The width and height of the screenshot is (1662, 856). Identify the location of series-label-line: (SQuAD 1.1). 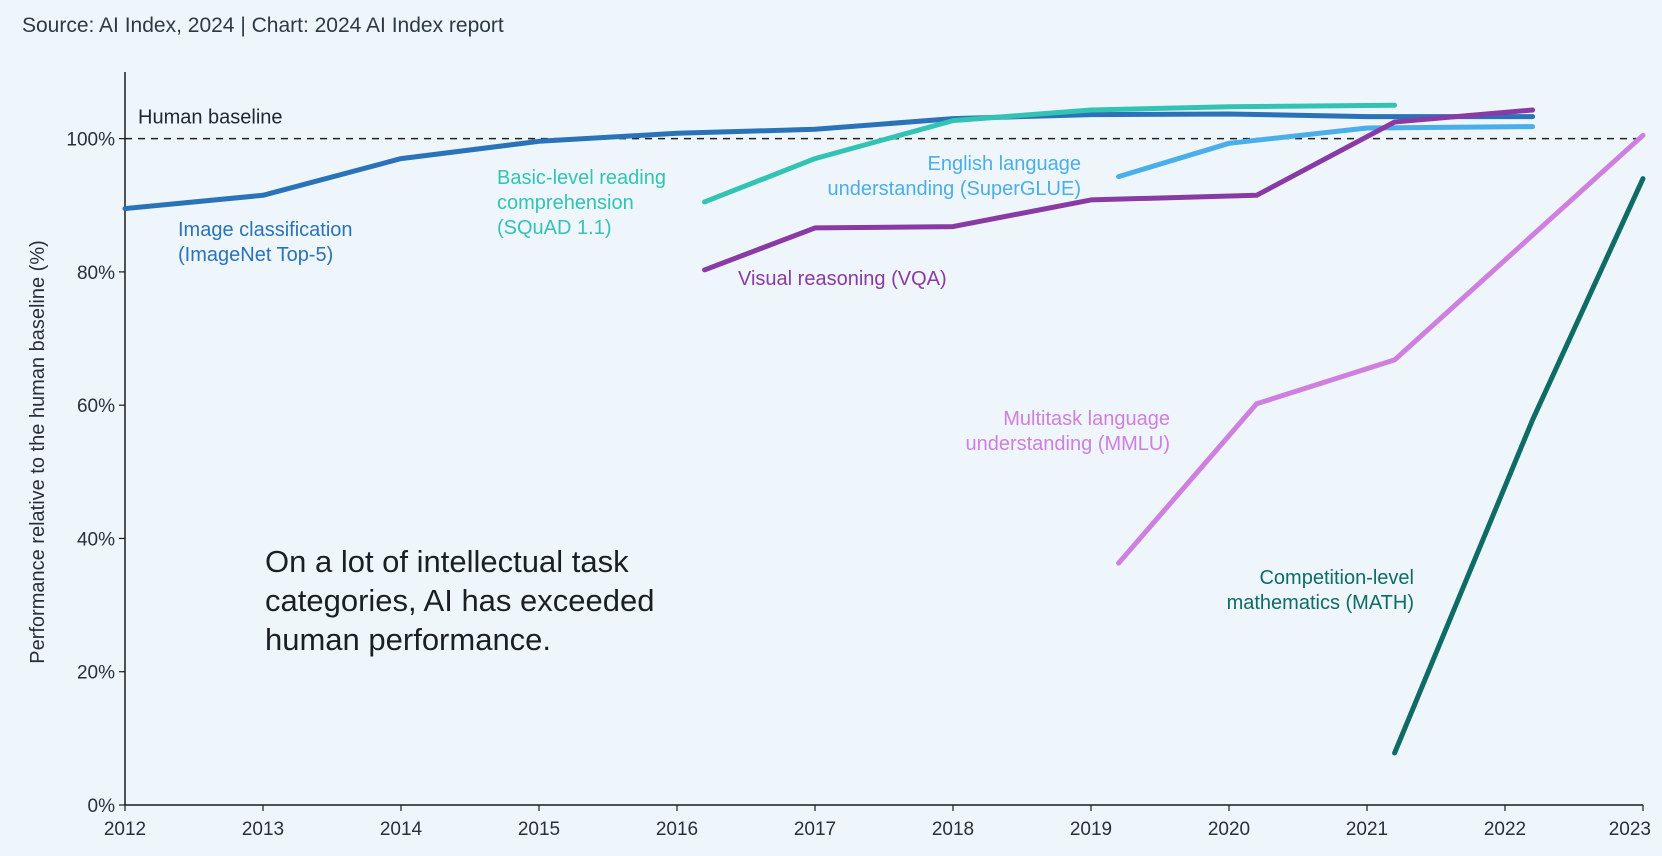
(554, 228).